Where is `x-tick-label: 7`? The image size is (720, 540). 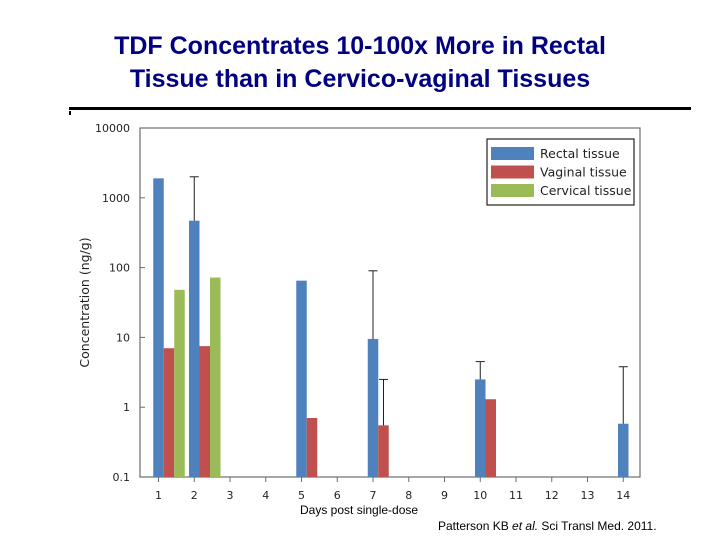
x-tick-label: 7 is located at coordinates (373, 495).